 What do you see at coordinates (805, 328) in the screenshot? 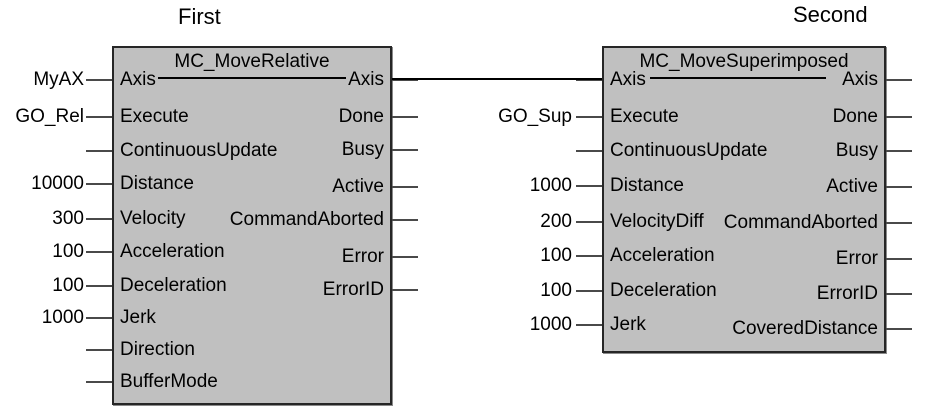
I see `output-pin-label-covereddistance: CoveredDistance` at bounding box center [805, 328].